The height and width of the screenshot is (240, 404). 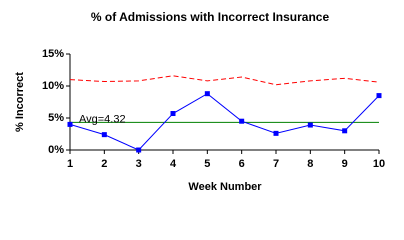 I want to click on x-tick-label: 5, so click(x=207, y=164).